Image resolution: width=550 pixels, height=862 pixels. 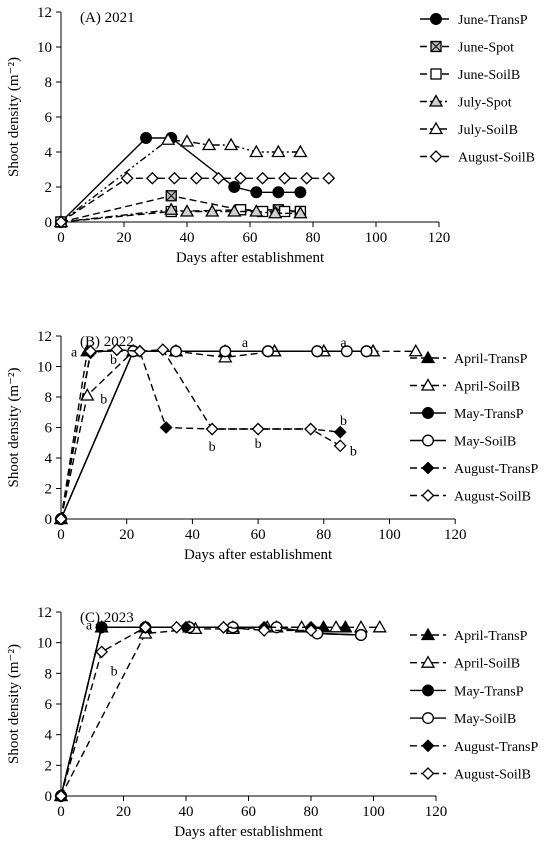 I want to click on legend-label: July-SoilB, so click(x=488, y=130).